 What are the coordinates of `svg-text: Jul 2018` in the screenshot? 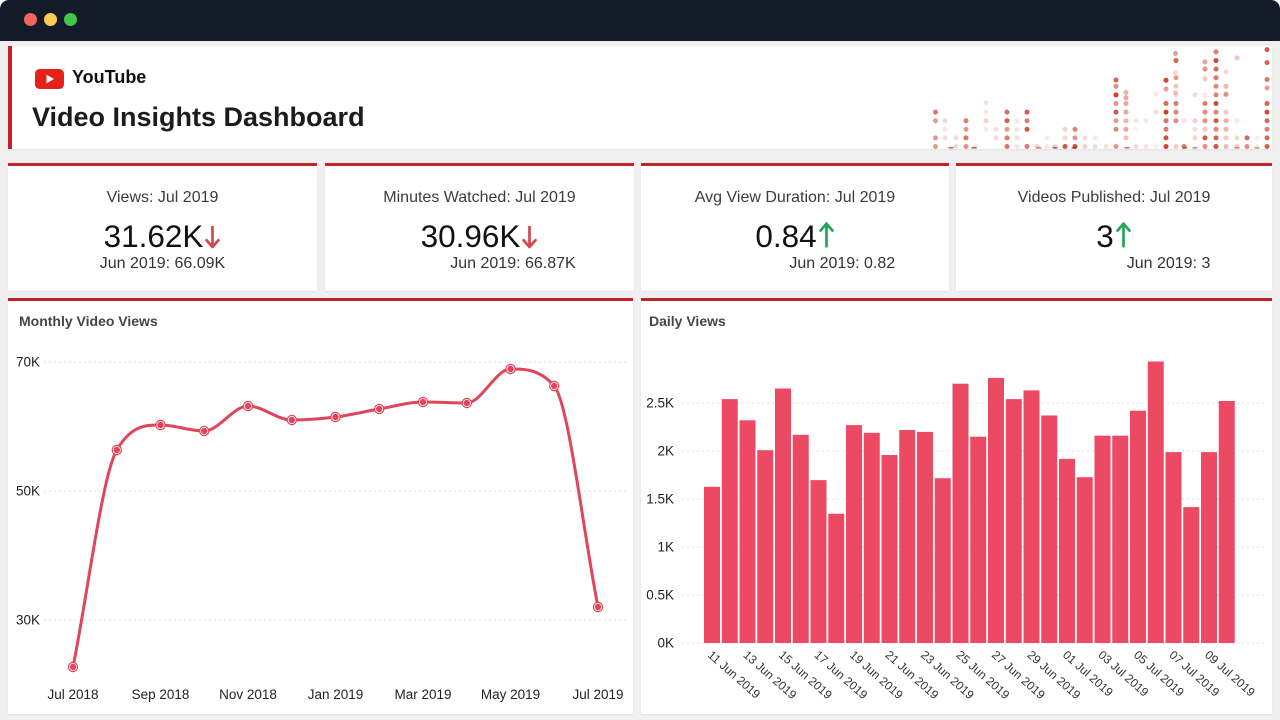 It's located at (72, 694).